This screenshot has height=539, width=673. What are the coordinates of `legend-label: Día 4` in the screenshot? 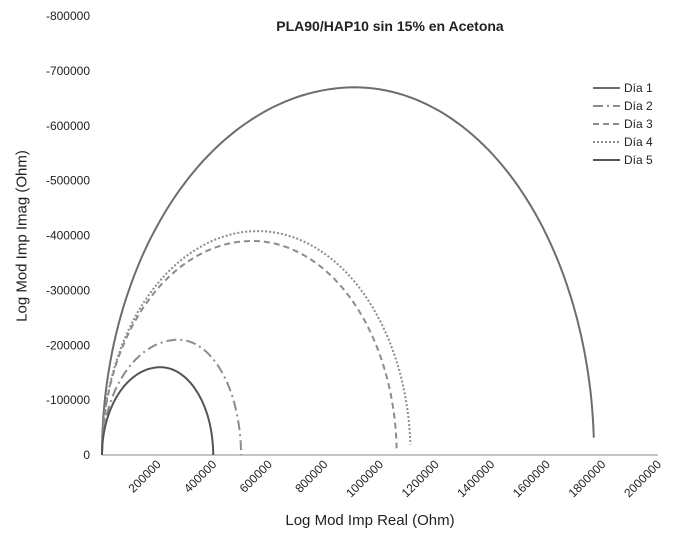 It's located at (638, 142).